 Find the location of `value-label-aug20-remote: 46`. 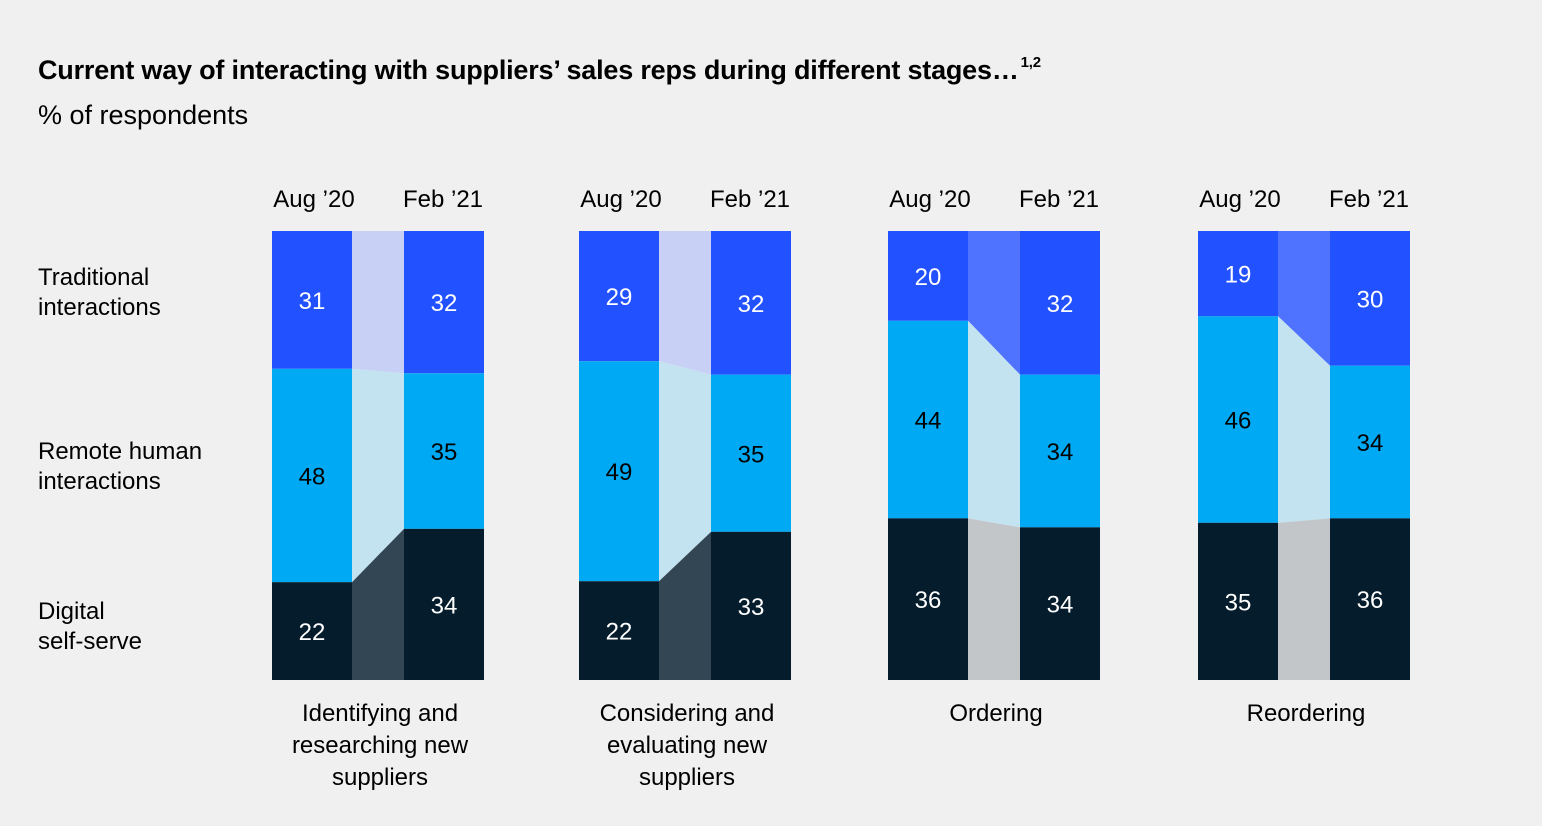

value-label-aug20-remote: 46 is located at coordinates (1238, 421).